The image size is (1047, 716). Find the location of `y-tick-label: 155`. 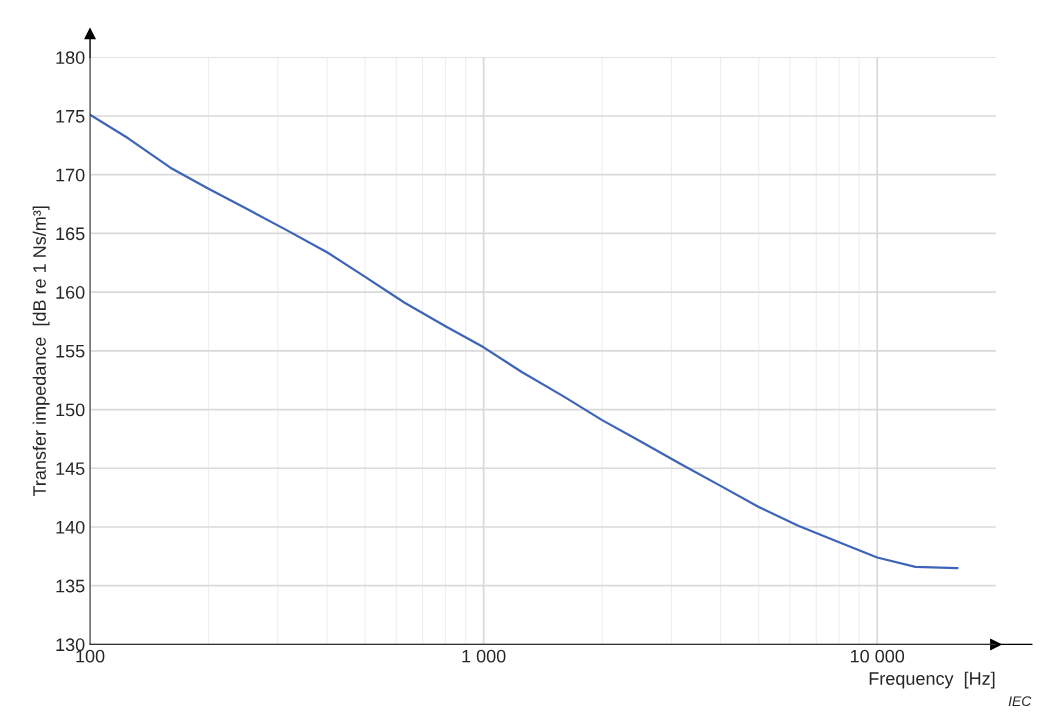

y-tick-label: 155 is located at coordinates (70, 351).